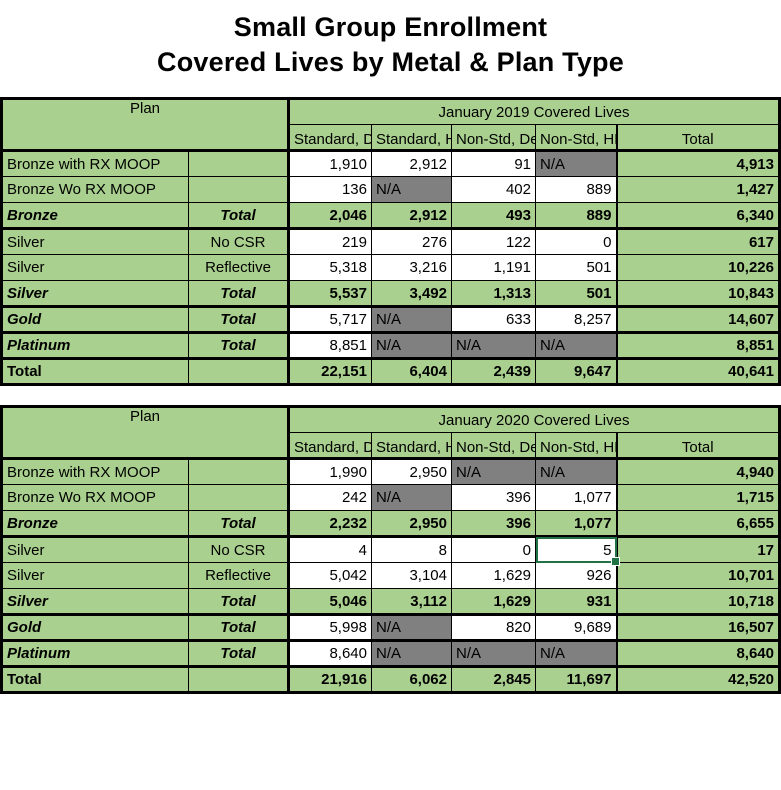 This screenshot has width=781, height=790. What do you see at coordinates (95, 346) in the screenshot?
I see `plan-label-cell: Platinum` at bounding box center [95, 346].